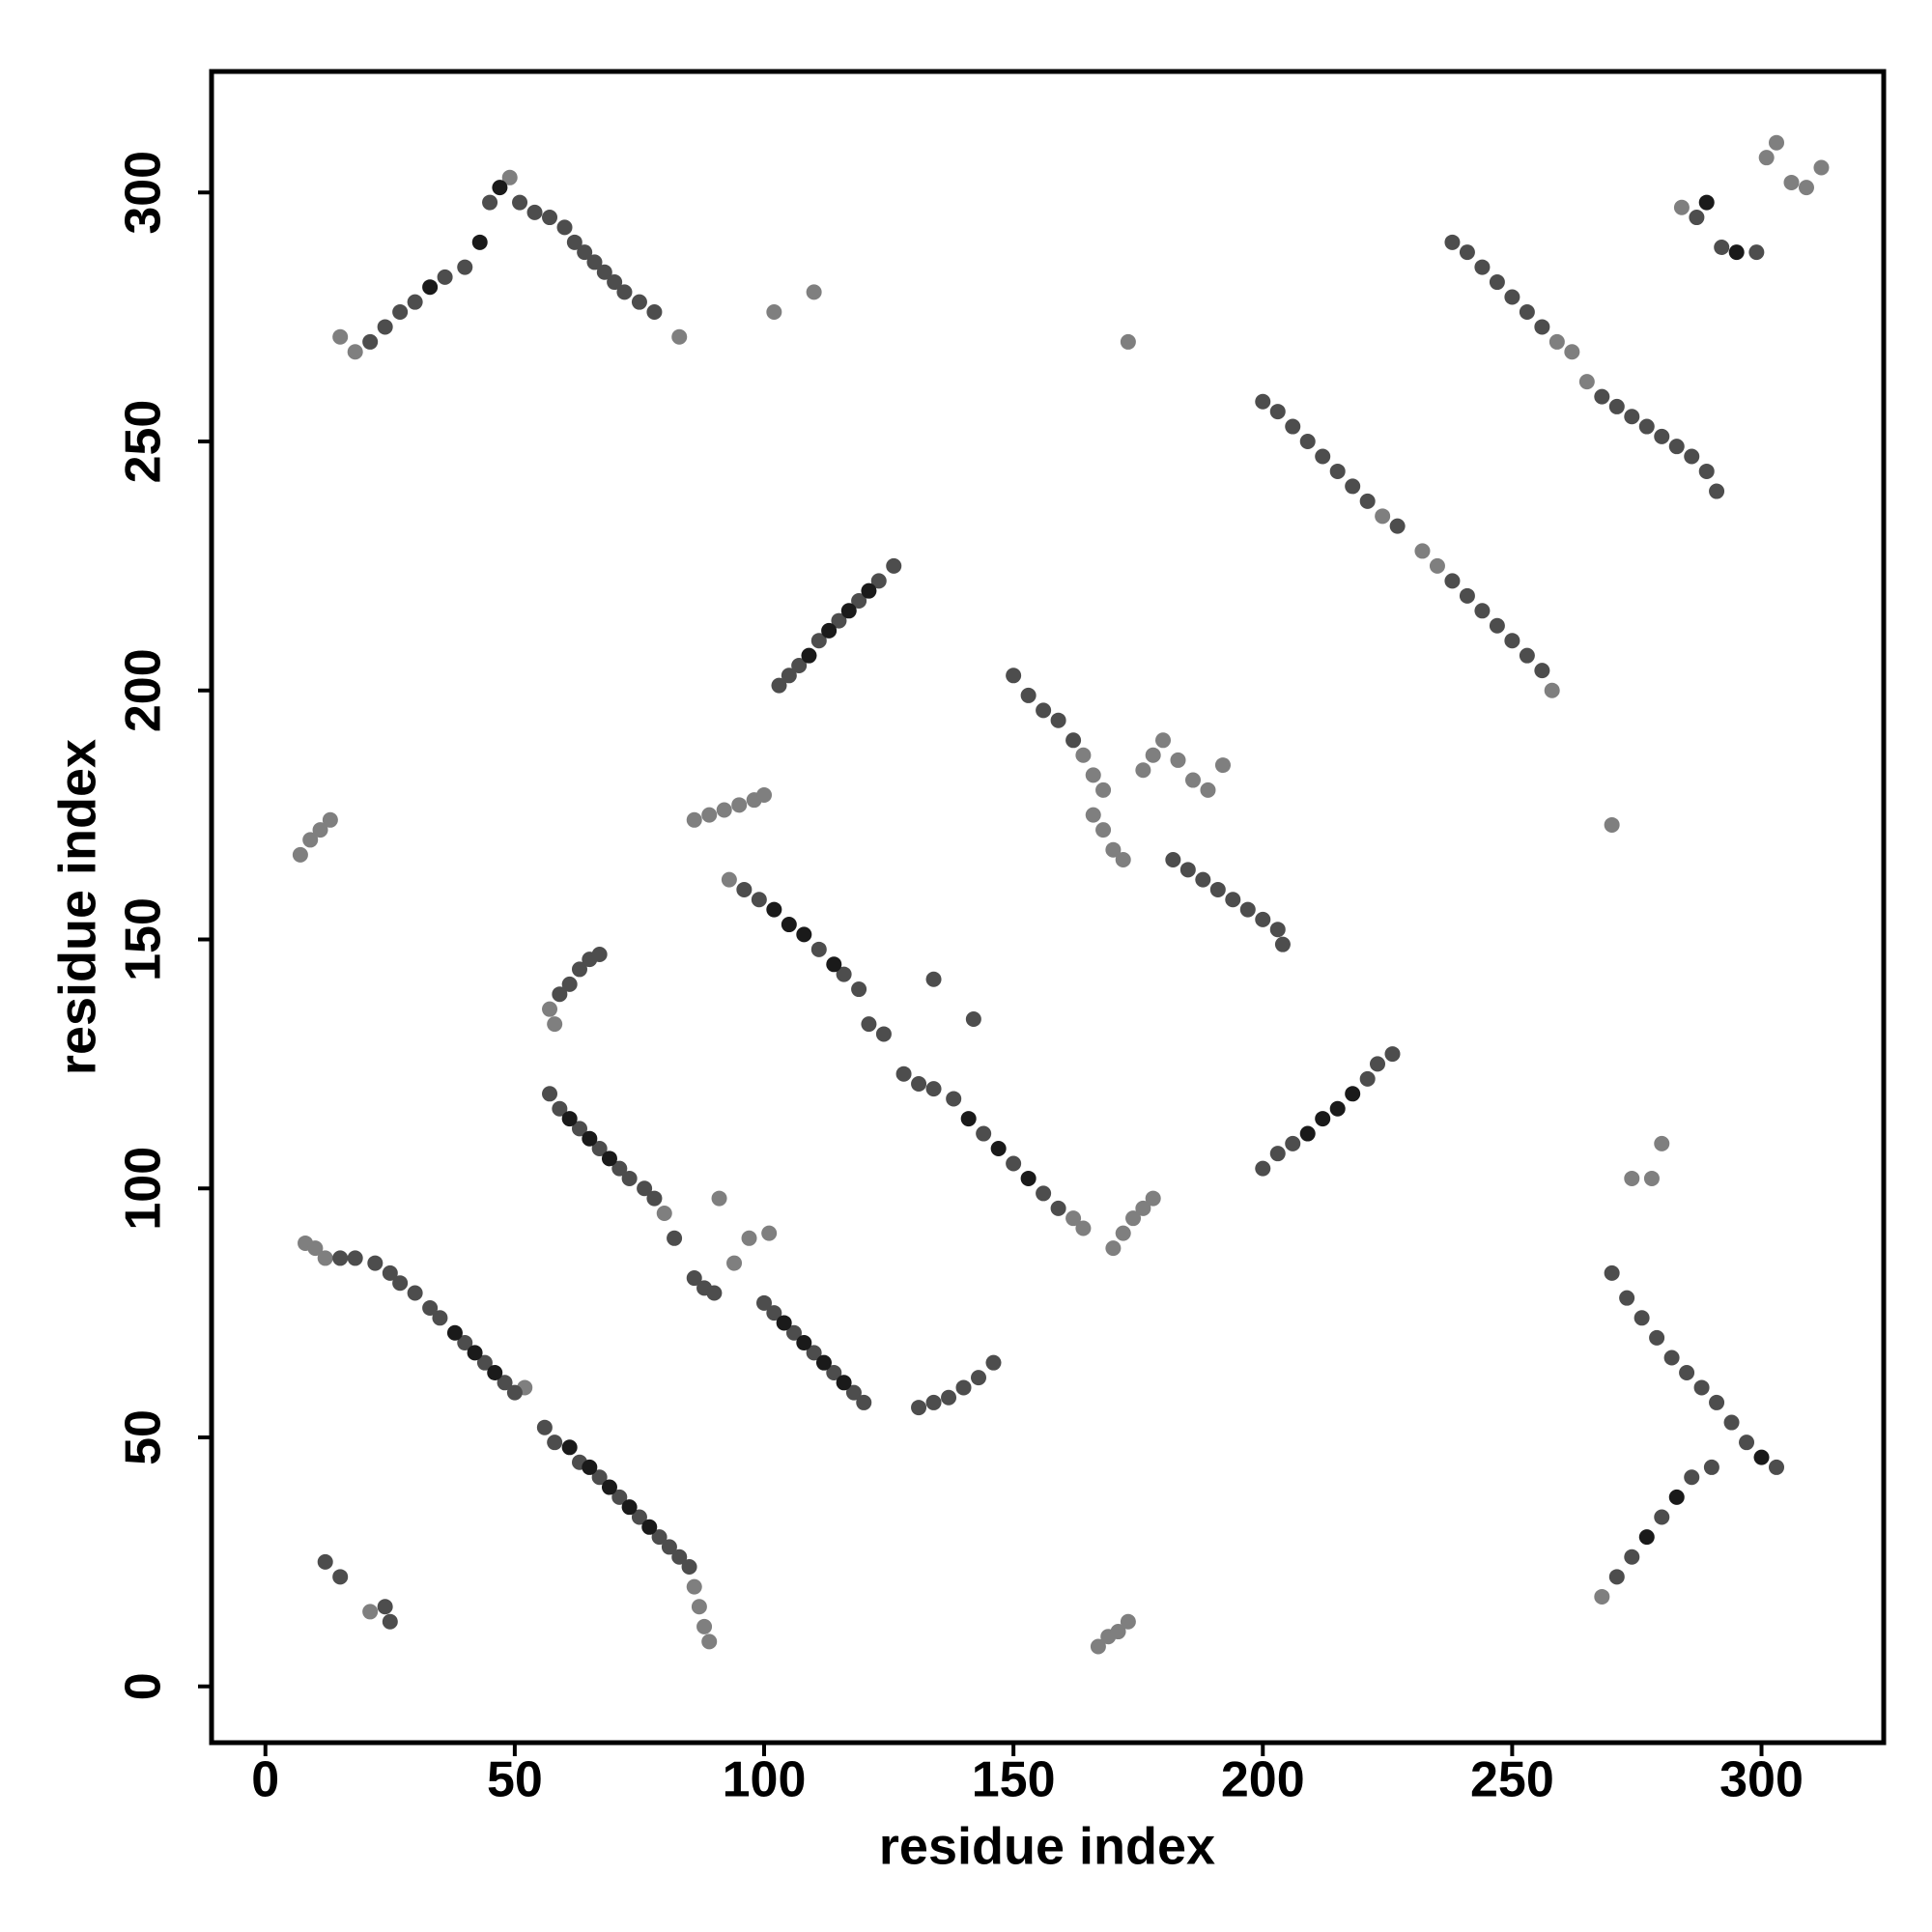 This screenshot has width=1932, height=1932. What do you see at coordinates (1014, 1780) in the screenshot?
I see `x-tick-label: 150` at bounding box center [1014, 1780].